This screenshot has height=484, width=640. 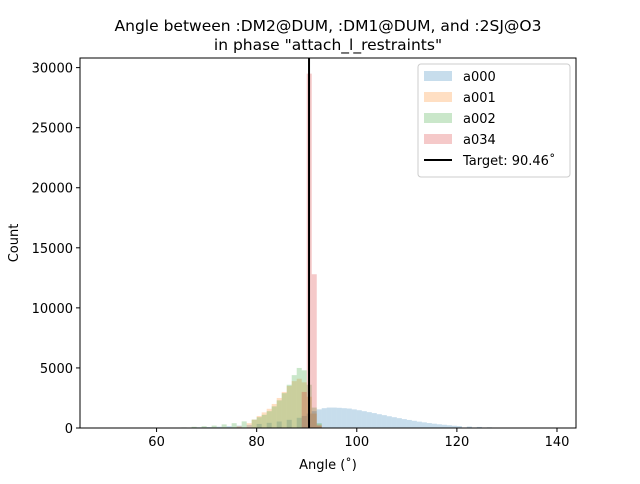 I want to click on y-tick-label: 20000, so click(x=52, y=189).